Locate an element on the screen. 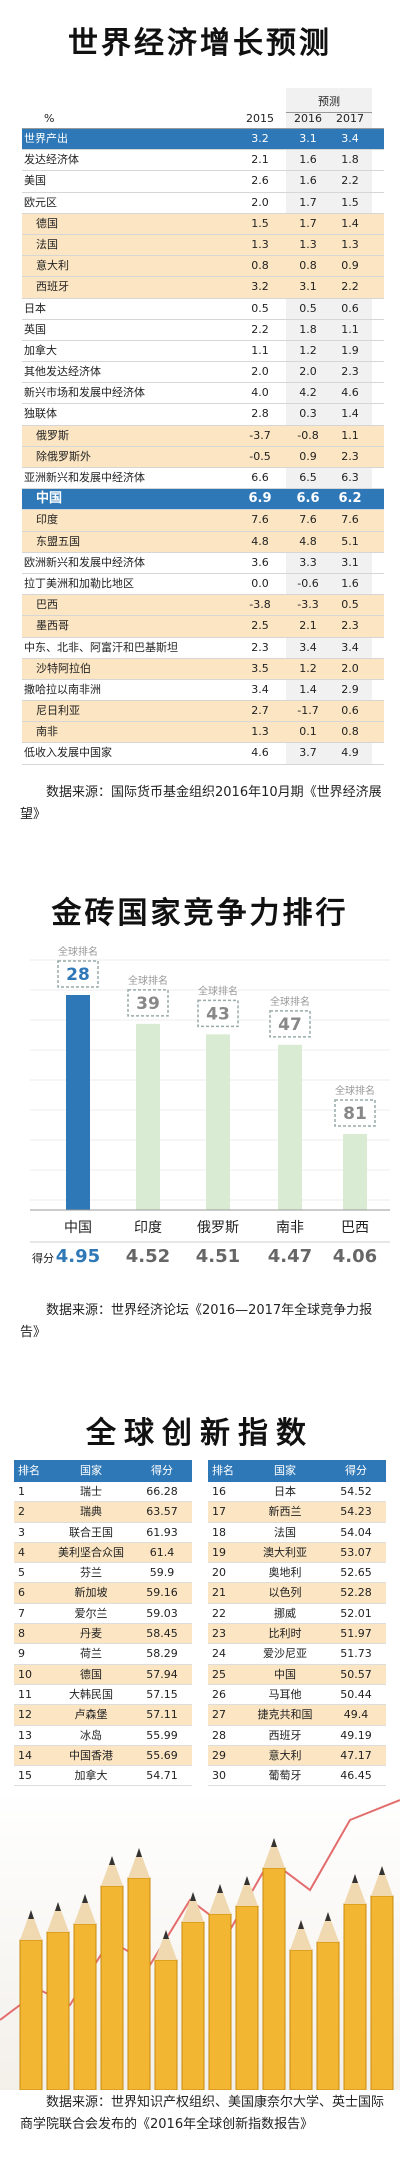  innovation-country: 捷克共和国 is located at coordinates (285, 1715).